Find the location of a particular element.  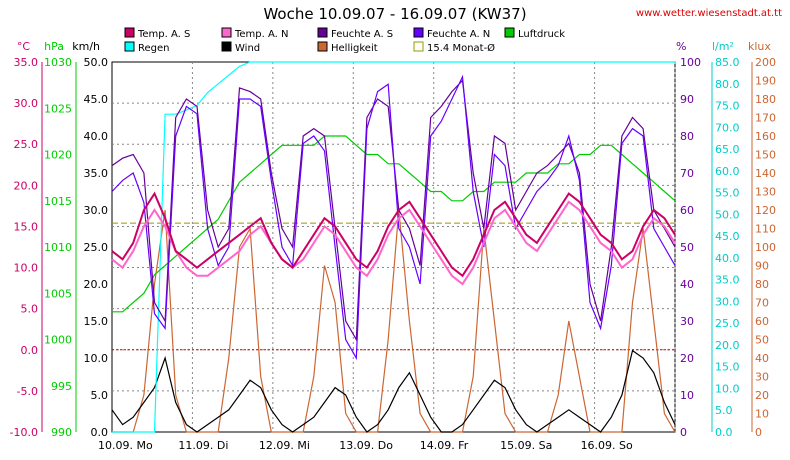

wind-axis-tick: 35.0 is located at coordinates (96, 173).